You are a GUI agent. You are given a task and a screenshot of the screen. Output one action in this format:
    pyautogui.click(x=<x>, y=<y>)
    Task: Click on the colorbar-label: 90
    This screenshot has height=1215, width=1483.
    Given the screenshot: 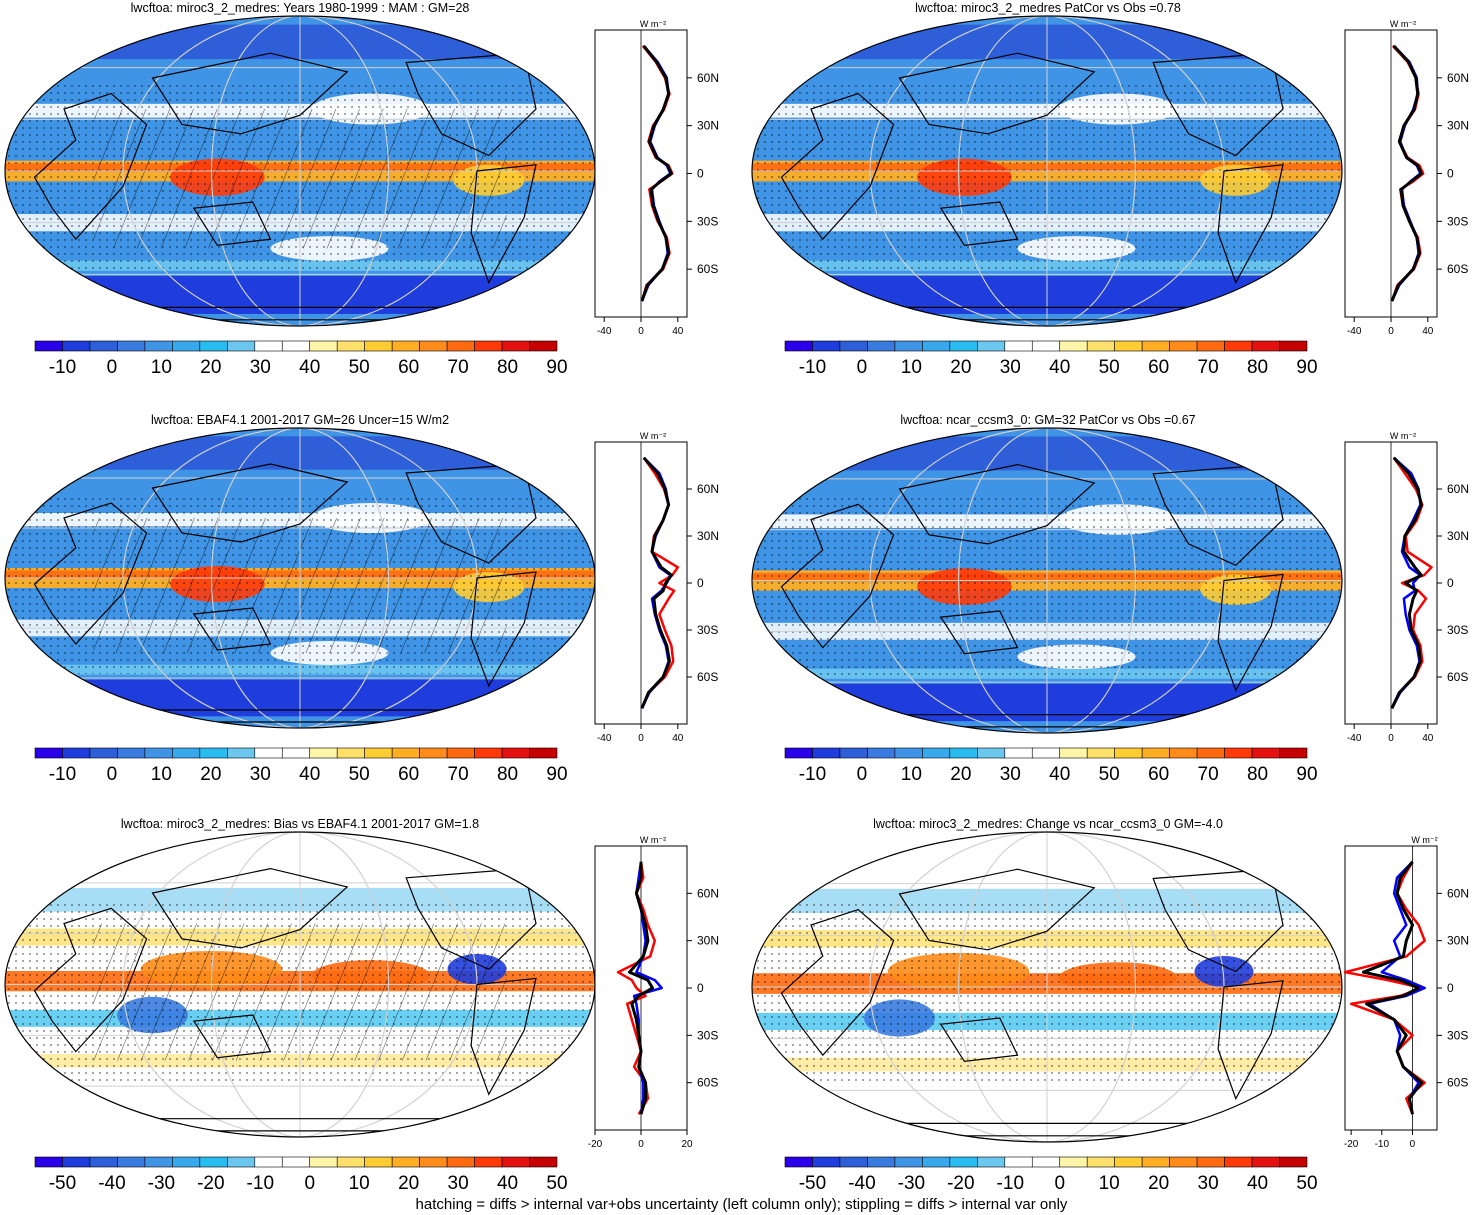 What is the action you would take?
    pyautogui.click(x=556, y=774)
    